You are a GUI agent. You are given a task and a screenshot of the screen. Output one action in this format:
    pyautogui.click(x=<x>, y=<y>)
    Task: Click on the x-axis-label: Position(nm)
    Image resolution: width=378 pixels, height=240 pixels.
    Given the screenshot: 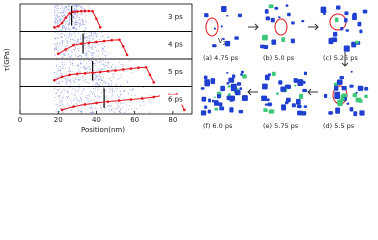 What is the action you would take?
    pyautogui.click(x=103, y=130)
    